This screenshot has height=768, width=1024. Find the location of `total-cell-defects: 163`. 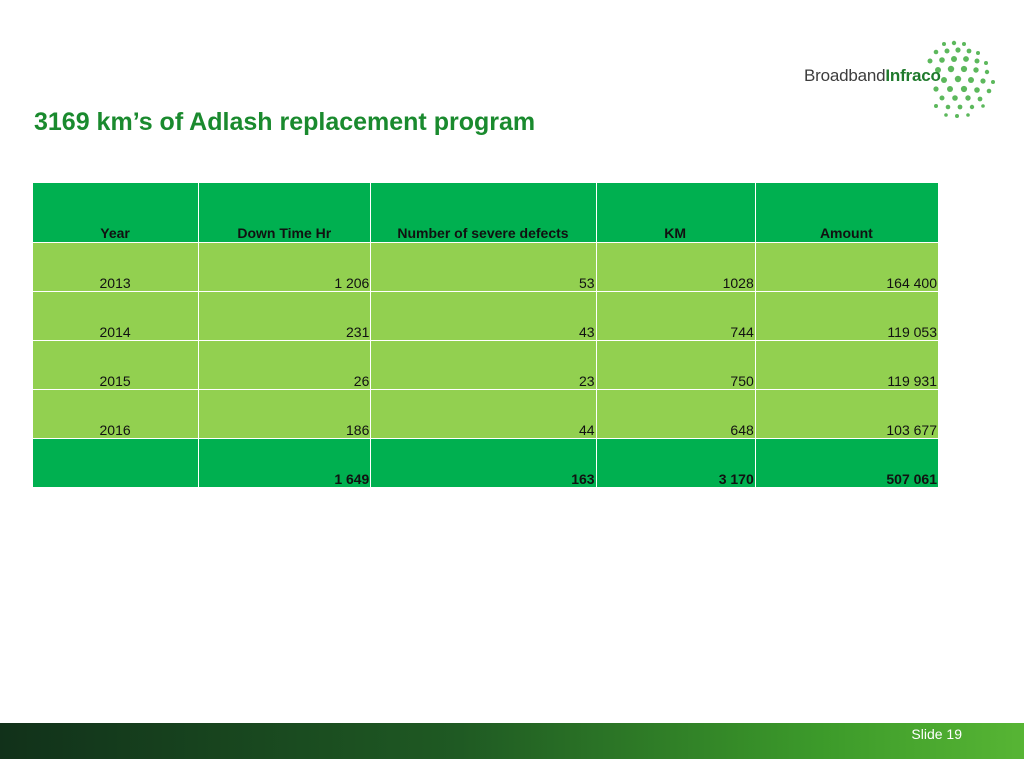

total-cell-defects: 163 is located at coordinates (483, 463).